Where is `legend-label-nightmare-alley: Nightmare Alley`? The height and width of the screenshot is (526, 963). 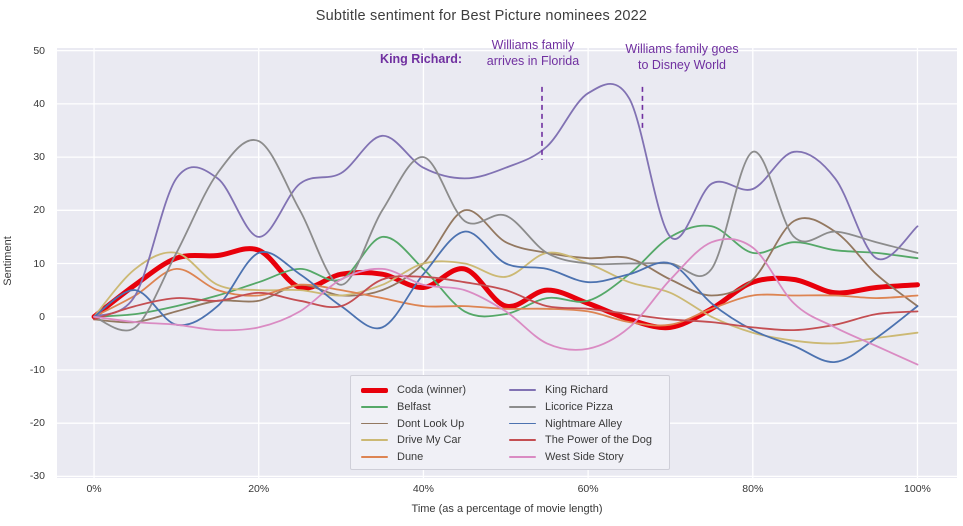
legend-label-nightmare-alley: Nightmare Alley is located at coordinates (584, 423).